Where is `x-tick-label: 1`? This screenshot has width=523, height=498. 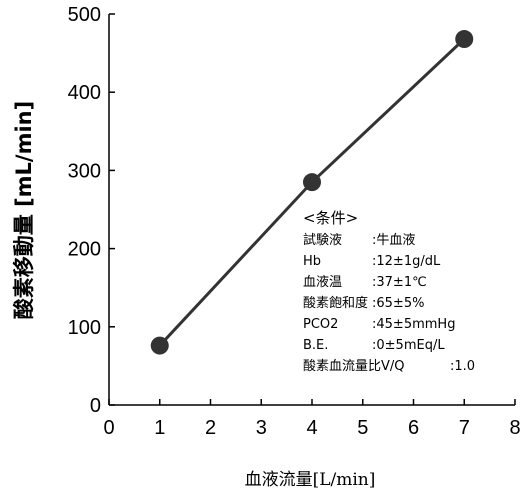
x-tick-label: 1 is located at coordinates (159, 428).